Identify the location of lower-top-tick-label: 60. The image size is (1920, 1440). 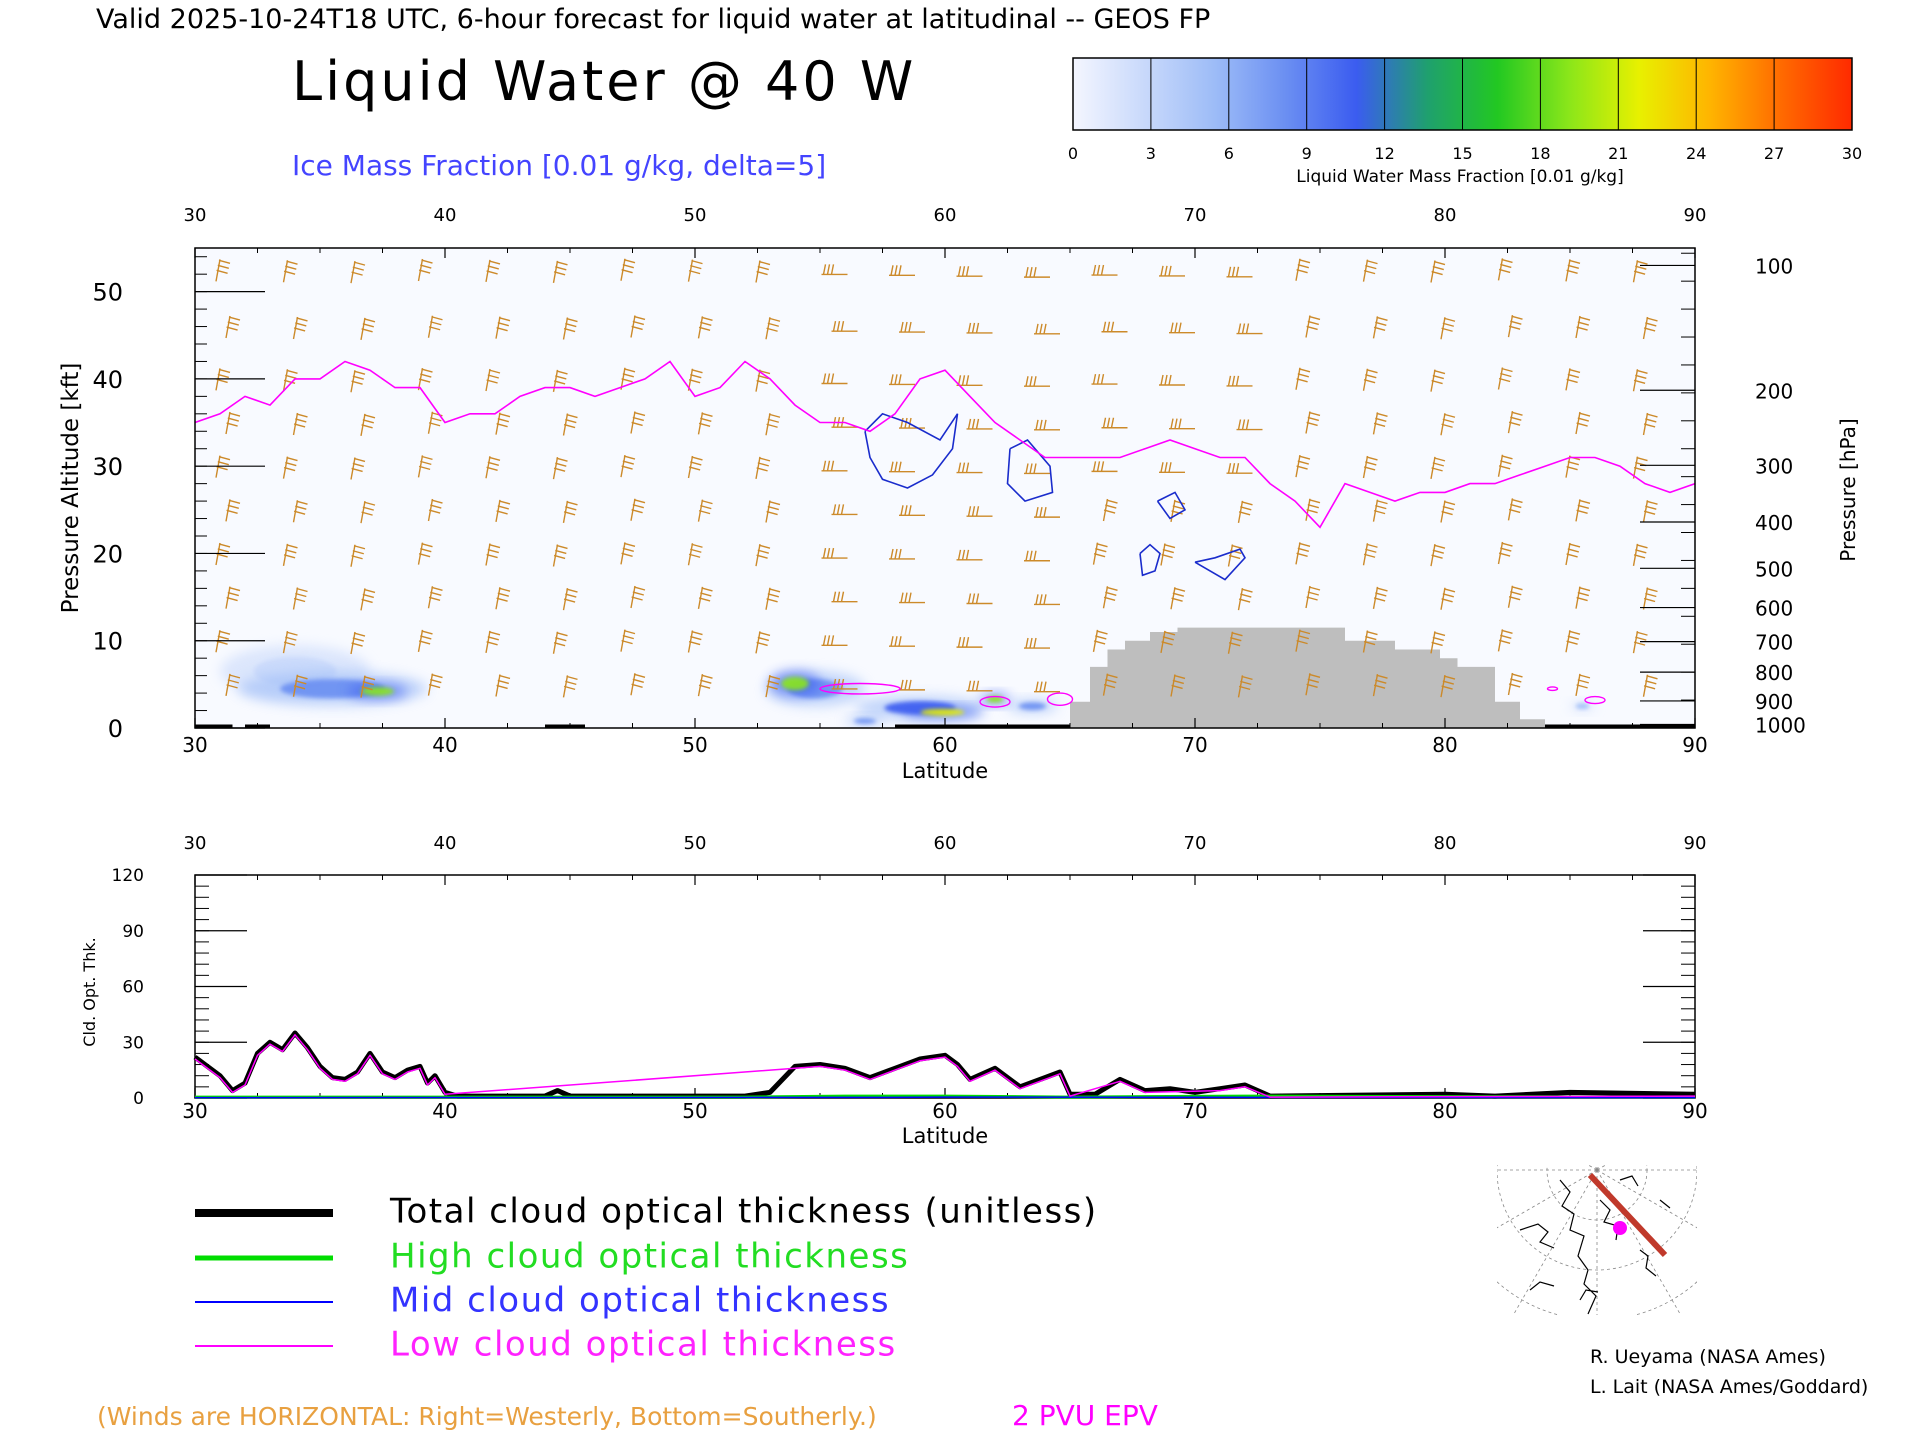
(945, 843).